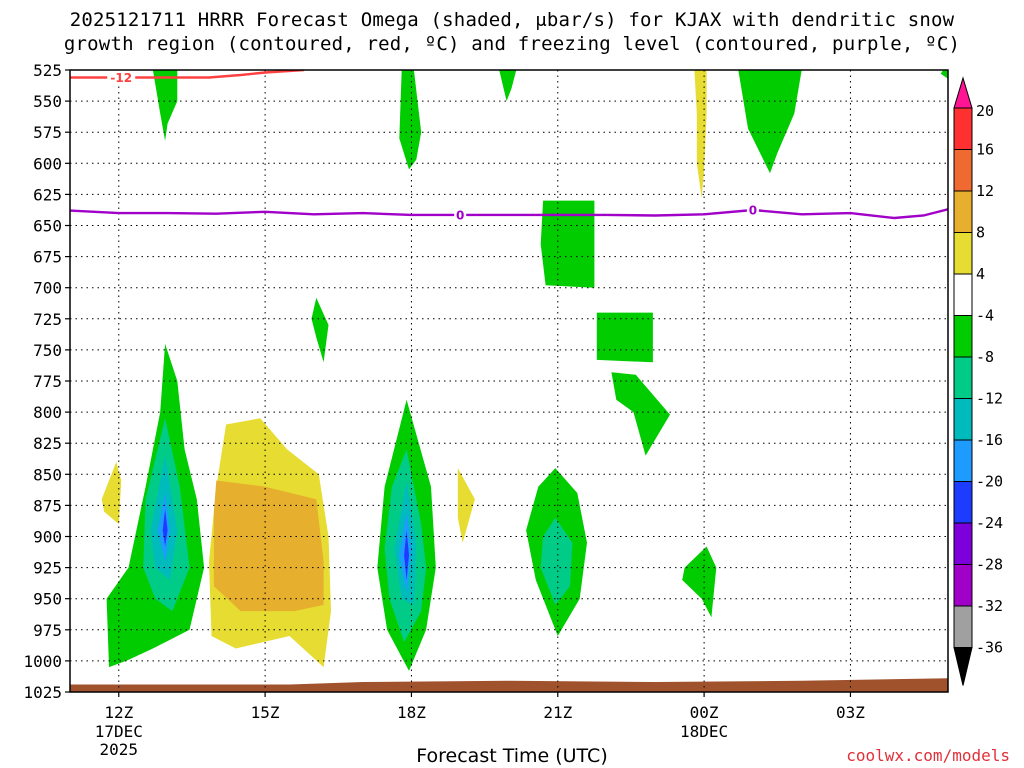 This screenshot has height=768, width=1024. Describe the element at coordinates (187, 74) in the screenshot. I see `dgz-contour` at that location.